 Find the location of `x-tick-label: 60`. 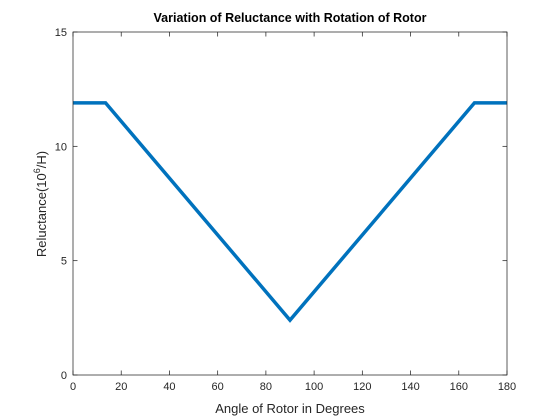

x-tick-label: 60 is located at coordinates (218, 387).